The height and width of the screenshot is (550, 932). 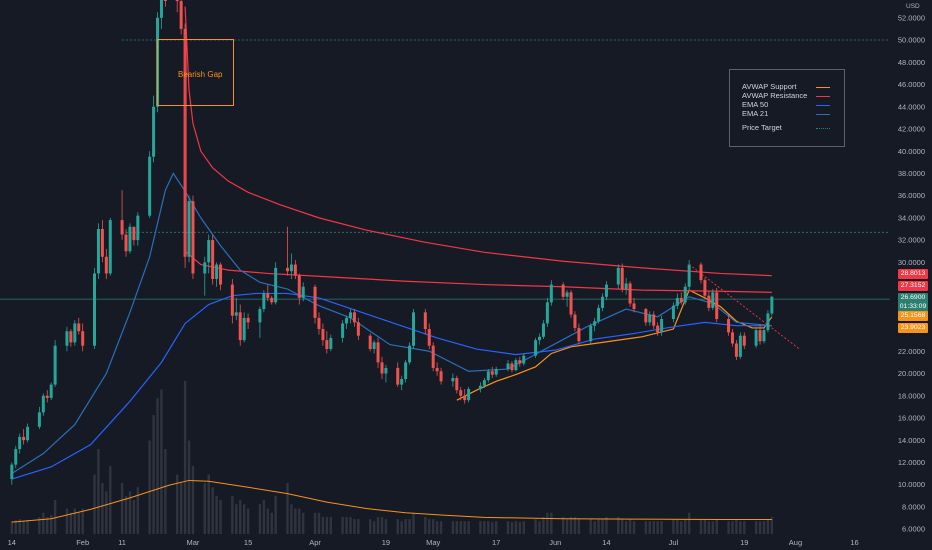 What do you see at coordinates (913, 506) in the screenshot?
I see `y-tick-label: 8.0000` at bounding box center [913, 506].